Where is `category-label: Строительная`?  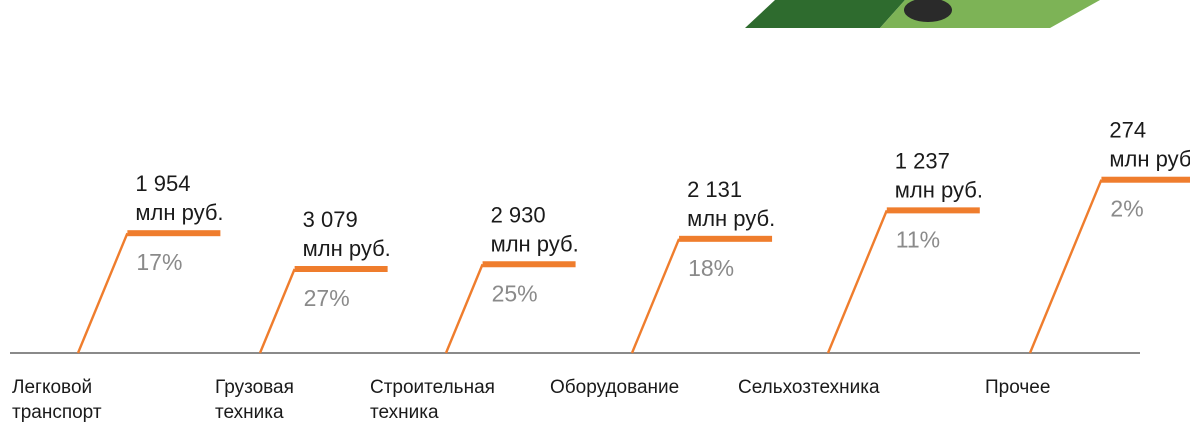
category-label: Строительная is located at coordinates (432, 387).